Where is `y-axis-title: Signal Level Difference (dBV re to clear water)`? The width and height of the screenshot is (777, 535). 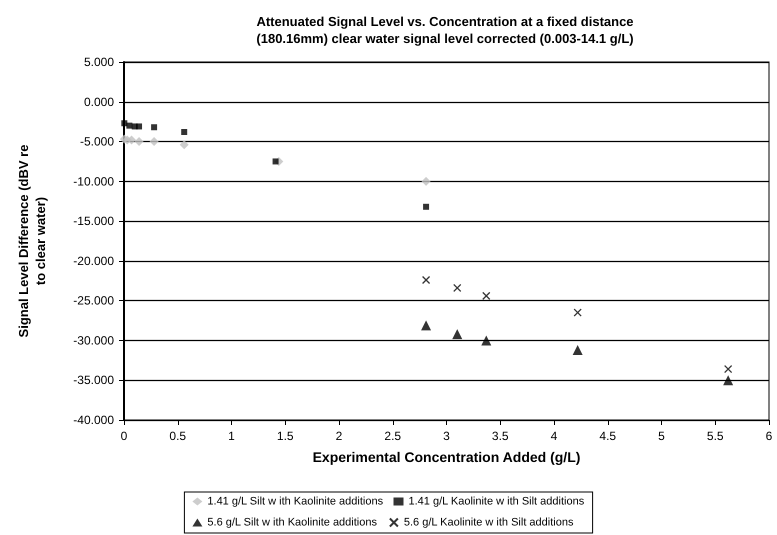
y-axis-title: Signal Level Difference (dBV re to clear water) is located at coordinates (32, 241).